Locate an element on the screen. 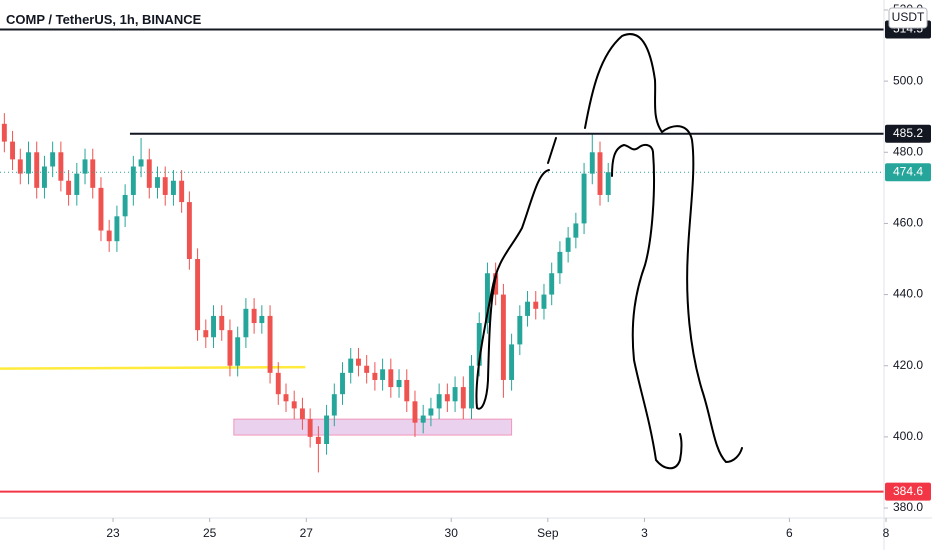  x-tick-label: 6 is located at coordinates (789, 533).